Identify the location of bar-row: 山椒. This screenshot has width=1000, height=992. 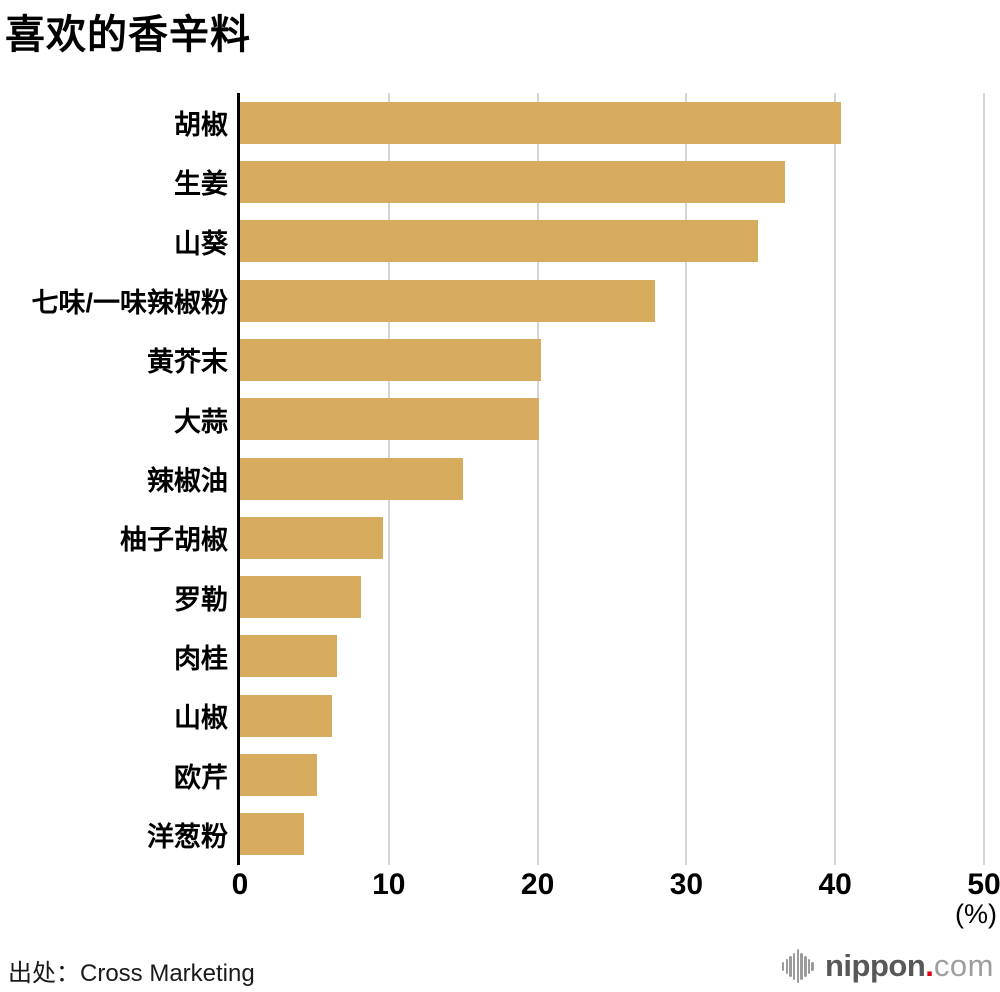
(492, 715).